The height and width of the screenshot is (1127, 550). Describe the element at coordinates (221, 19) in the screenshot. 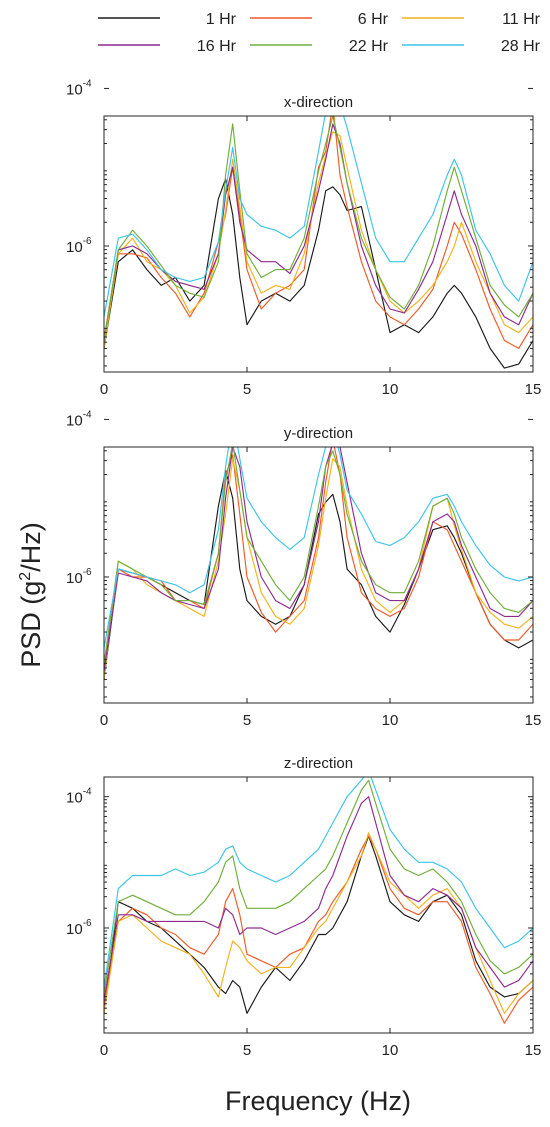

I see `legend-label: 1 Hr` at that location.